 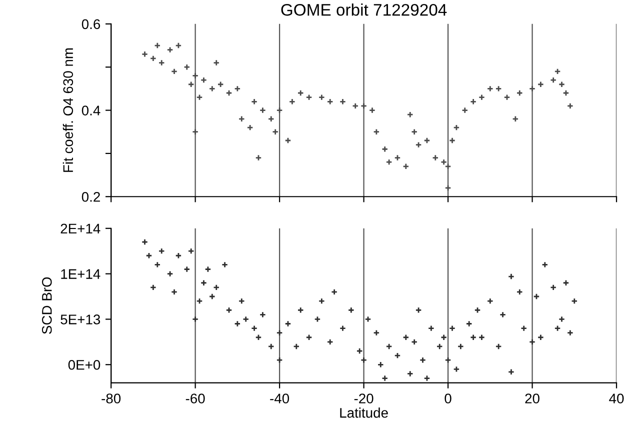 What do you see at coordinates (80, 274) in the screenshot?
I see `y-tick-label: 1E+14` at bounding box center [80, 274].